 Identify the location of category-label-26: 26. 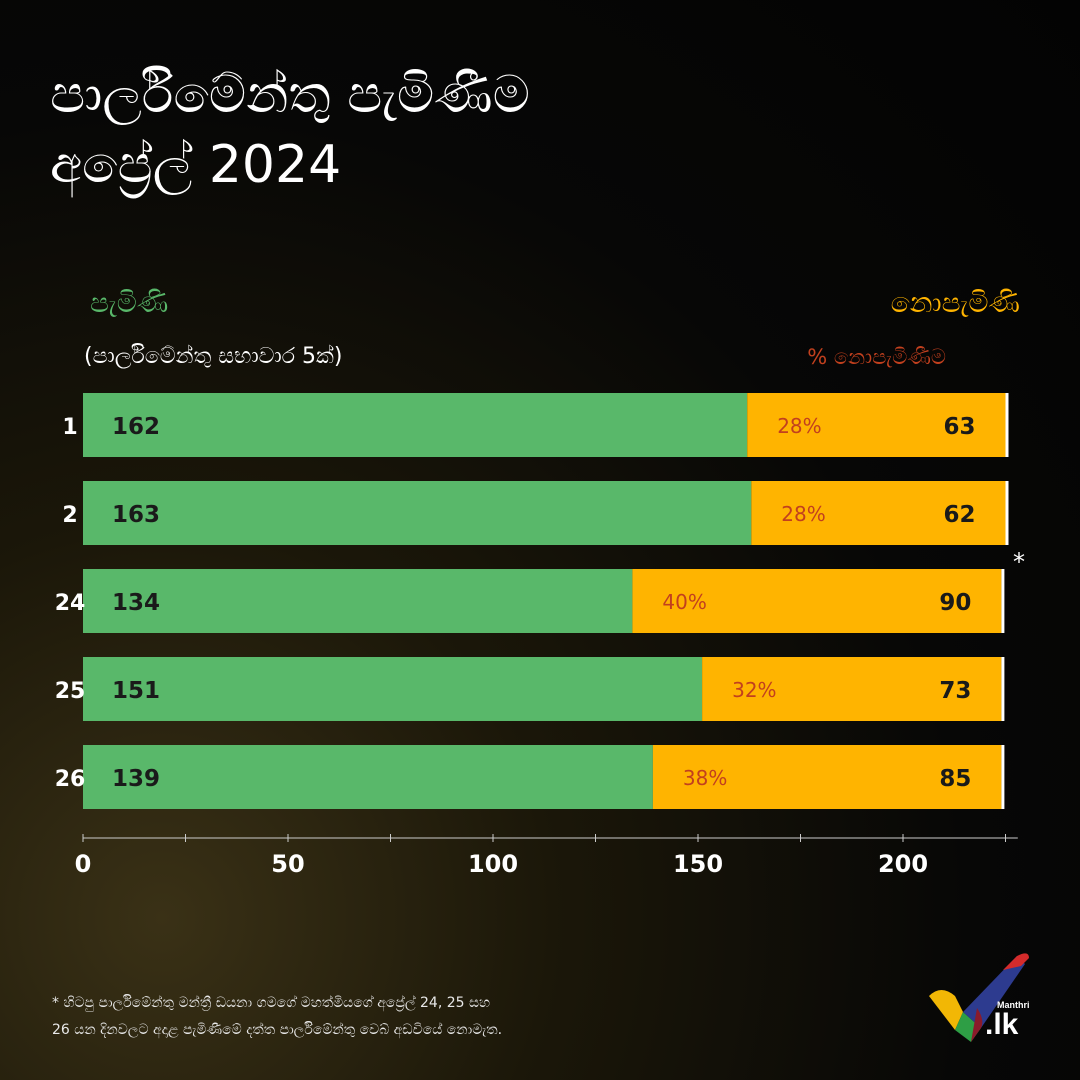
(70, 779).